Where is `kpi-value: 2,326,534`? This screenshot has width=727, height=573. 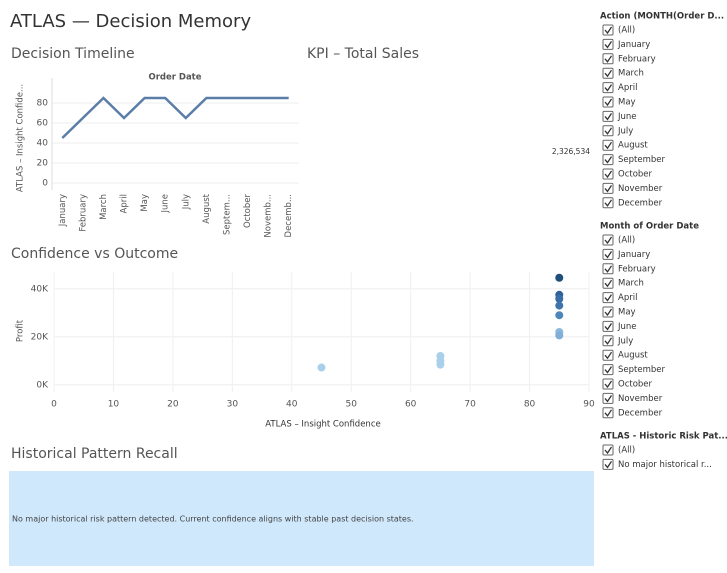 kpi-value: 2,326,534 is located at coordinates (571, 151).